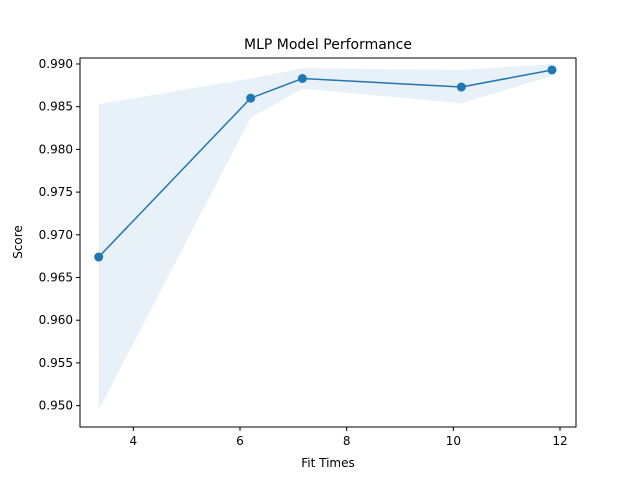 This screenshot has height=480, width=640. Describe the element at coordinates (56, 406) in the screenshot. I see `y-tick-label: 0.950` at that location.